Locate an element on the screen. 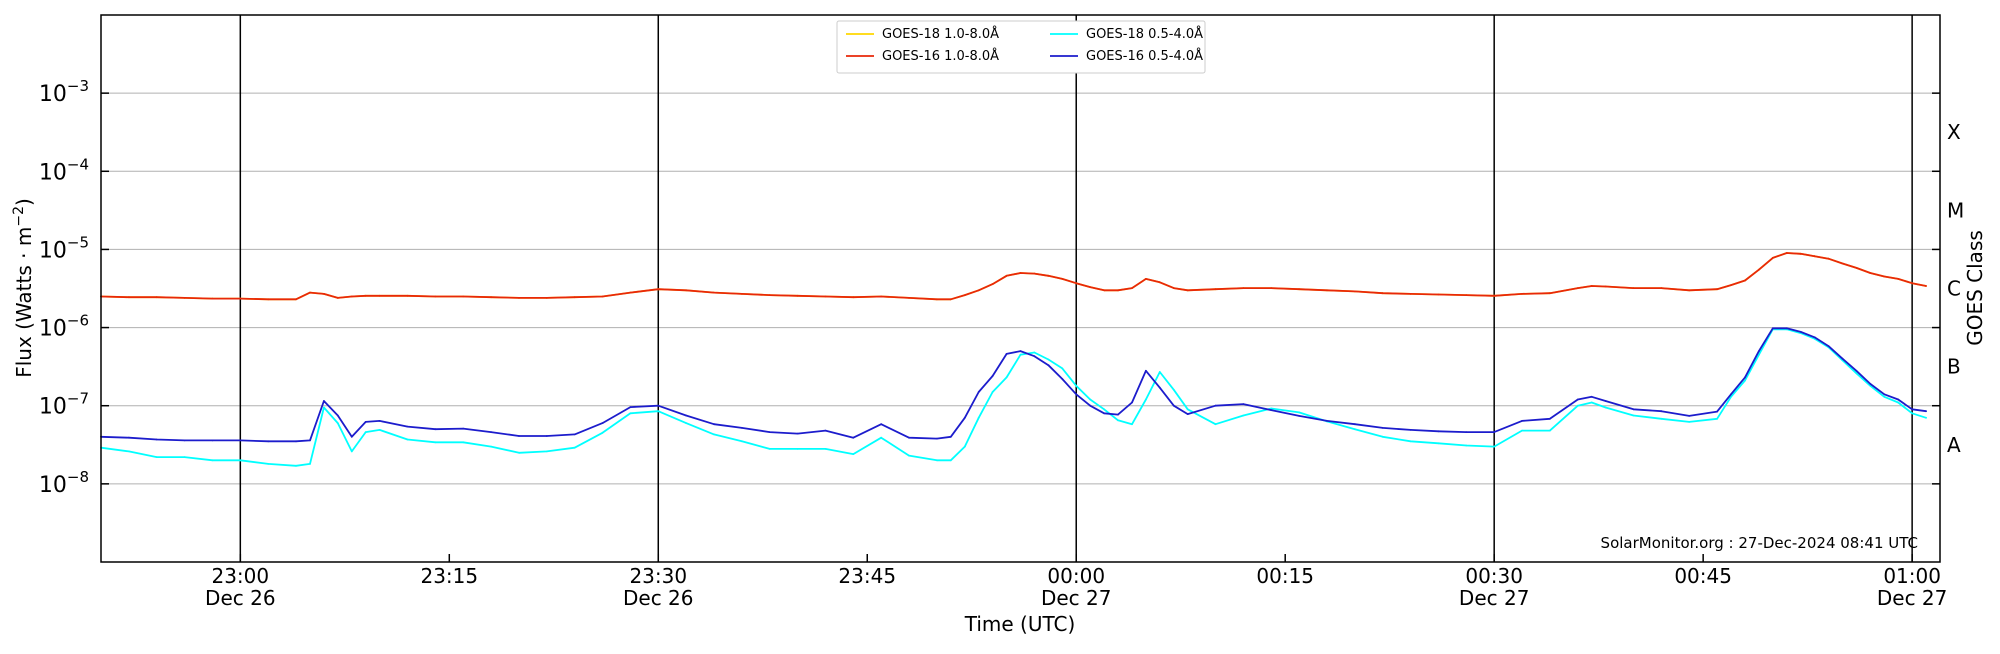 This screenshot has width=2000, height=654. y-axis-label: Flux (Watts · m−2) is located at coordinates (23, 288).